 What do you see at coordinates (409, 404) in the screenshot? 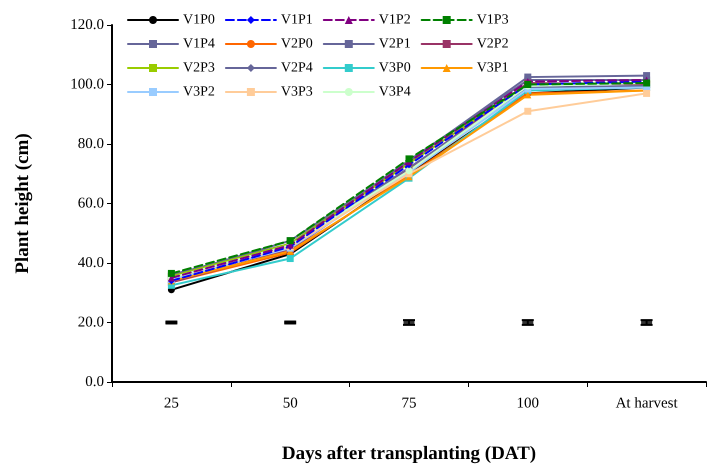
I see `x-tick-label: 75` at bounding box center [409, 404].